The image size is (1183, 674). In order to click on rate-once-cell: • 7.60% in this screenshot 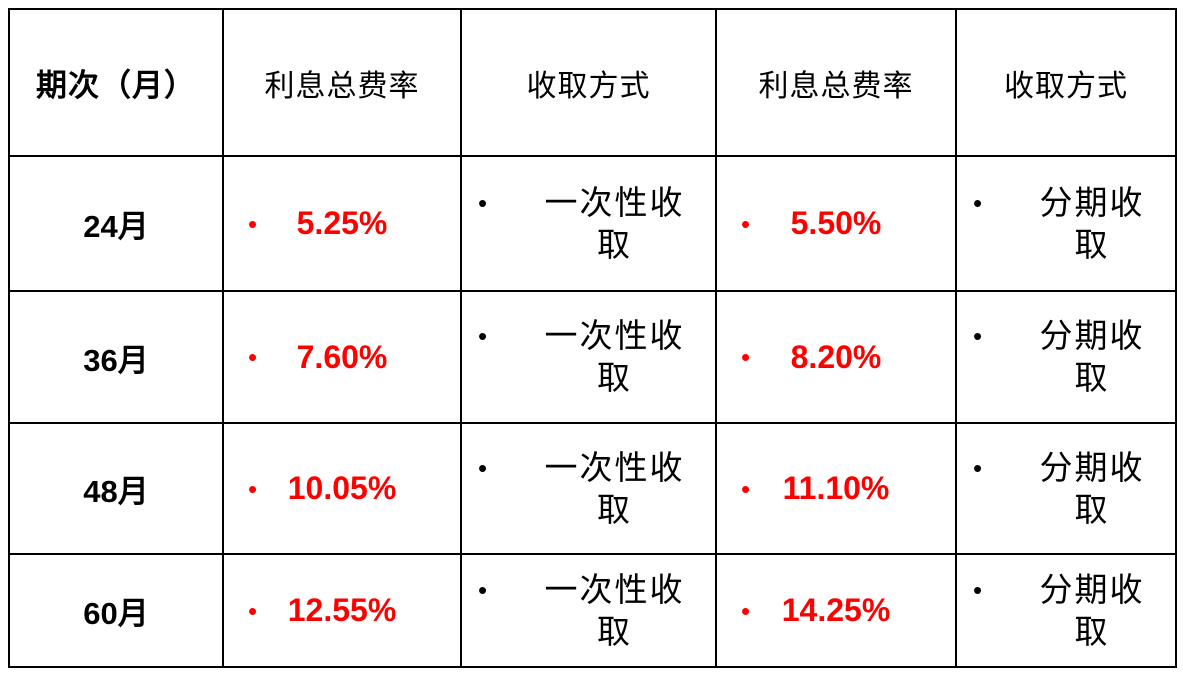, I will do `click(342, 357)`.